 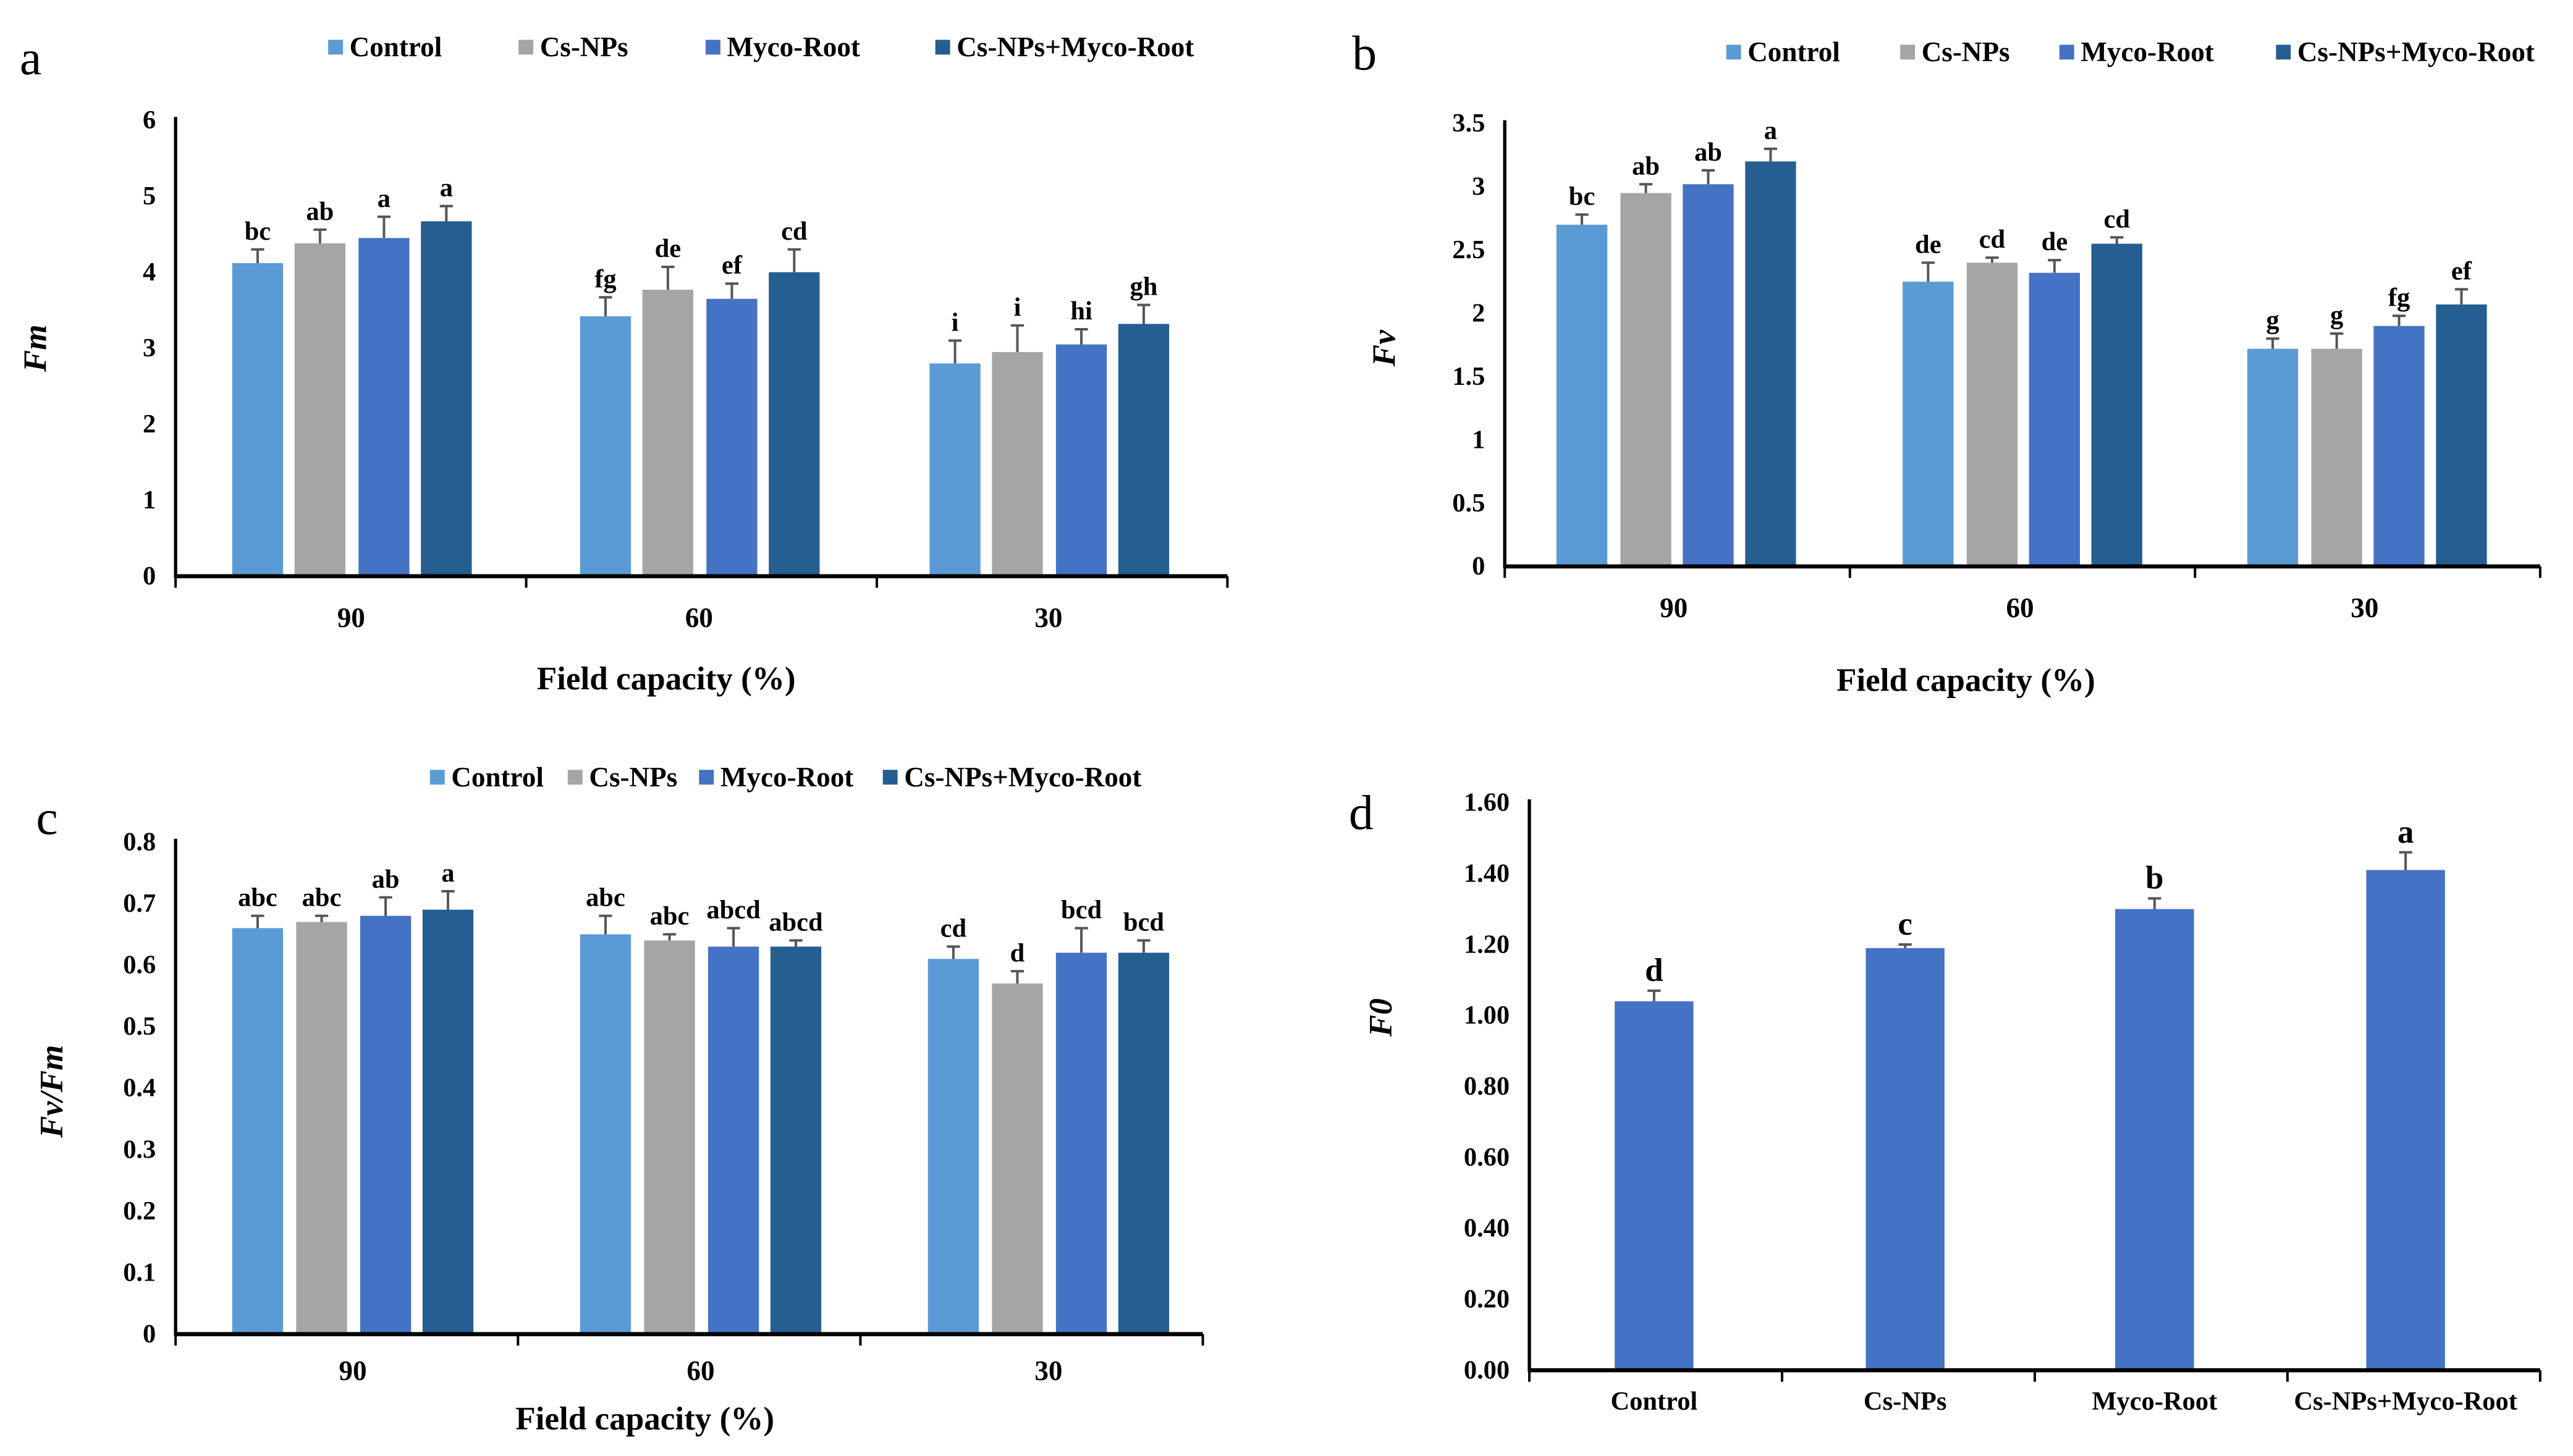 I want to click on y-axis-label: Fv/Fm, so click(x=52, y=1091).